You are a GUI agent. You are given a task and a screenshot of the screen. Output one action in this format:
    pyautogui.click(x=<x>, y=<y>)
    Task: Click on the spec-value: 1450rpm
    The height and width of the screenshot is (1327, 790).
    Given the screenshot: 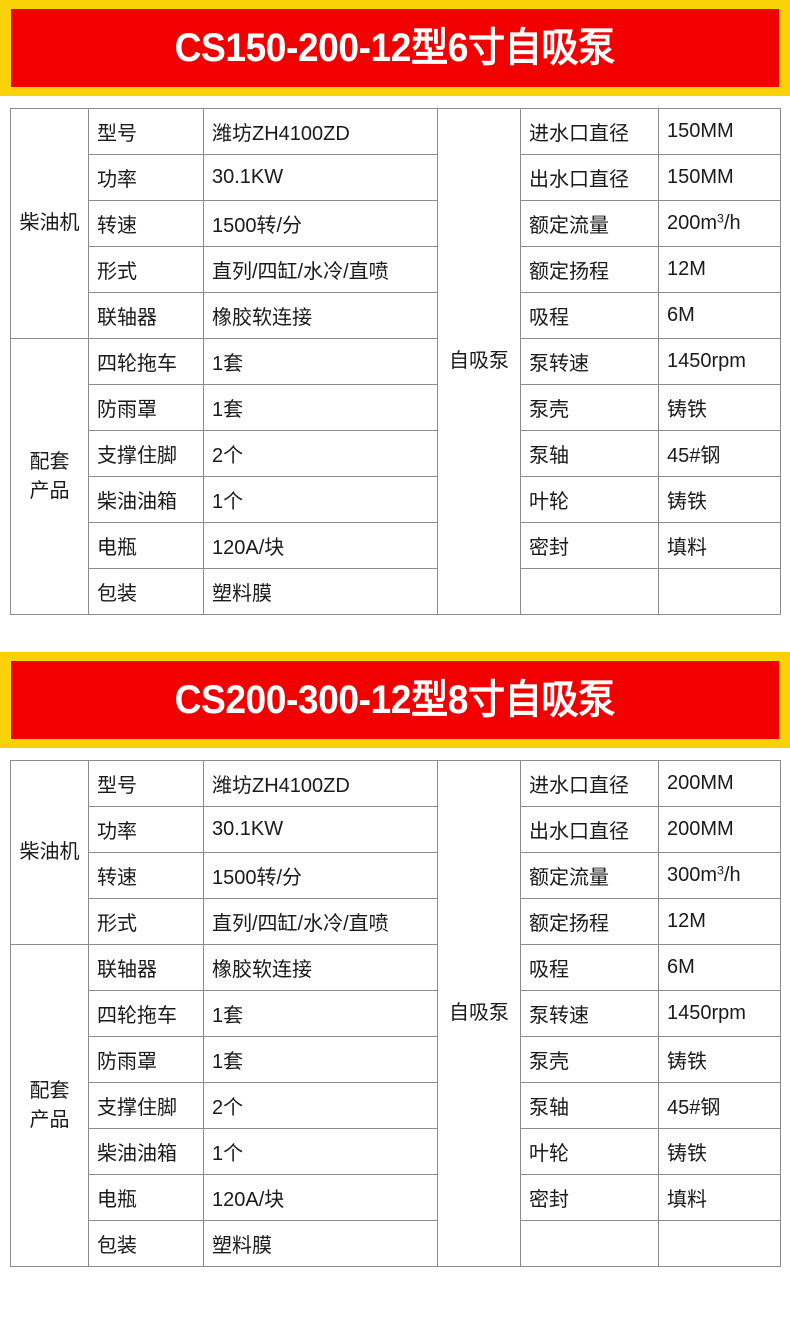 What is the action you would take?
    pyautogui.click(x=719, y=361)
    